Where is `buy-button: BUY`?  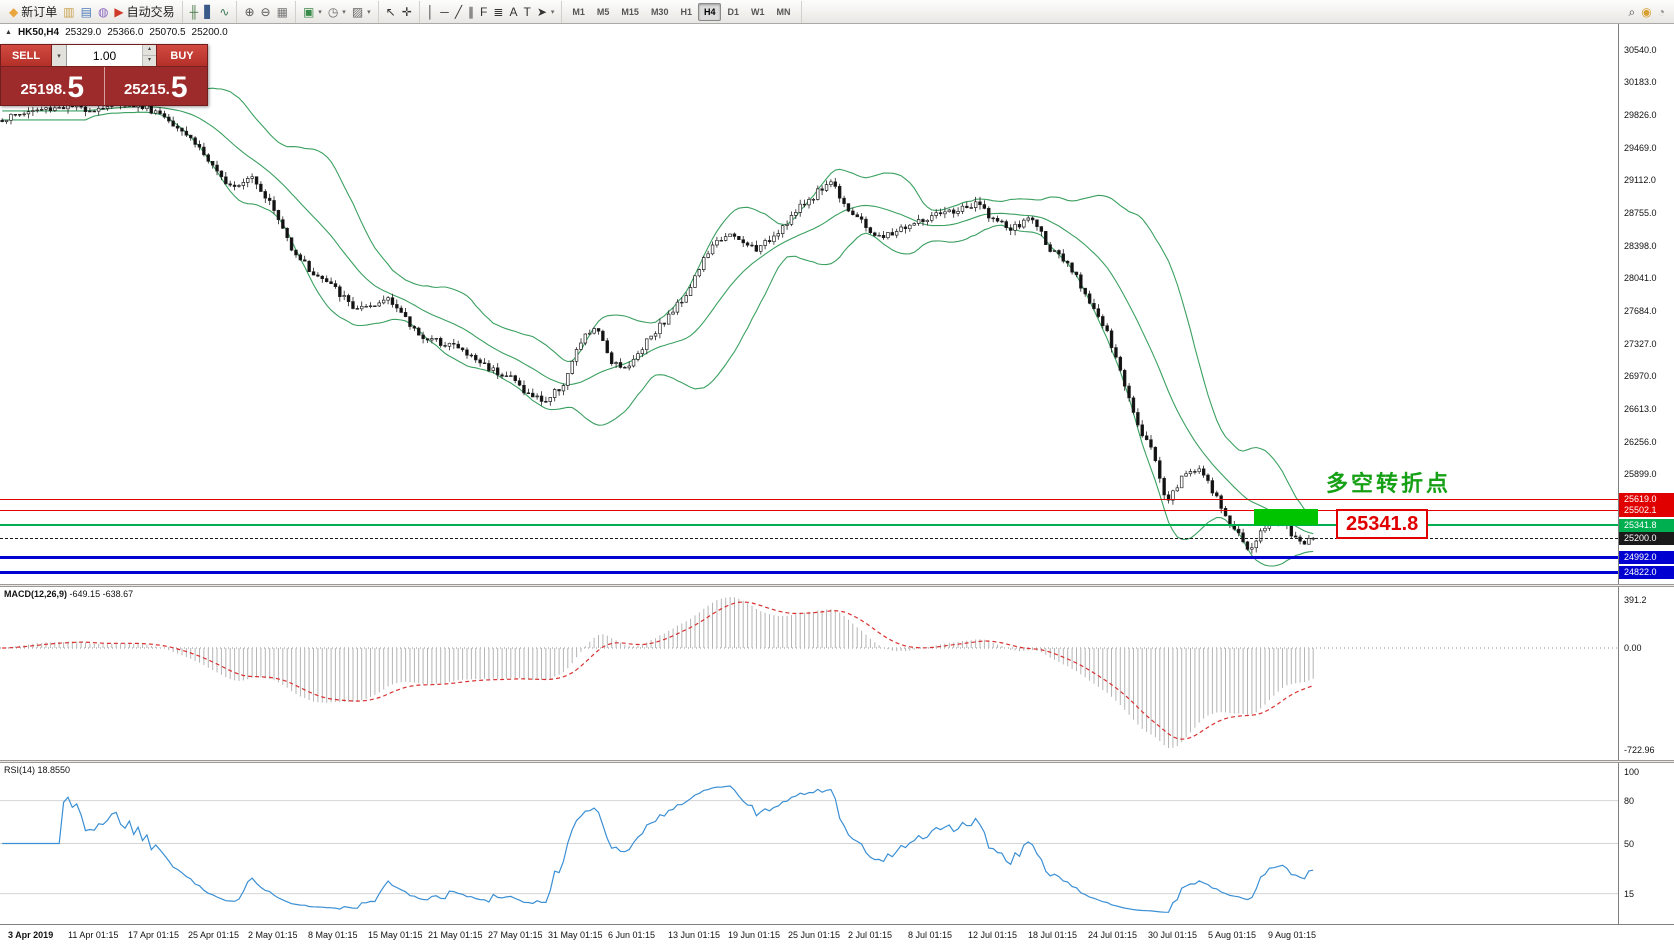
buy-button: BUY is located at coordinates (182, 55).